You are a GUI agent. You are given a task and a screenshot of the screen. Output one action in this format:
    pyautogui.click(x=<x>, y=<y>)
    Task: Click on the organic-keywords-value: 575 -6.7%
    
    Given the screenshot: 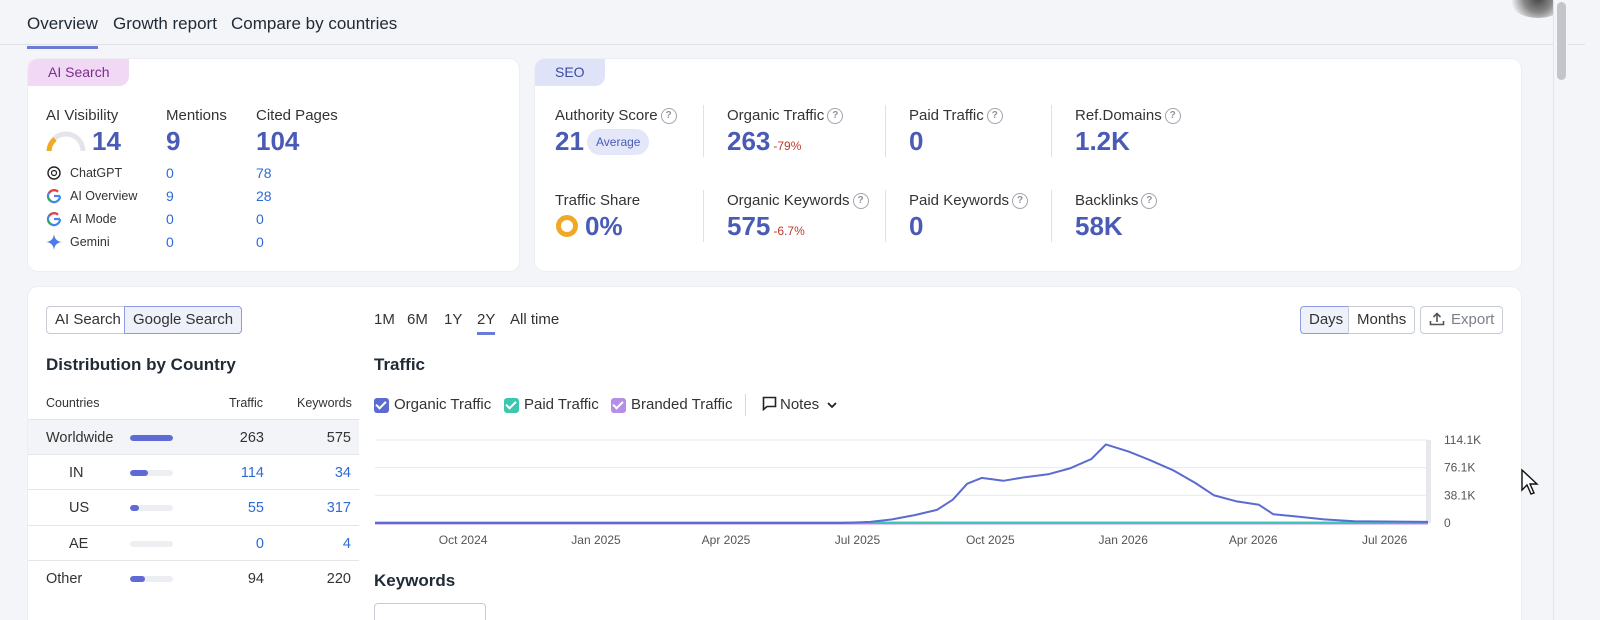 What is the action you would take?
    pyautogui.click(x=766, y=226)
    